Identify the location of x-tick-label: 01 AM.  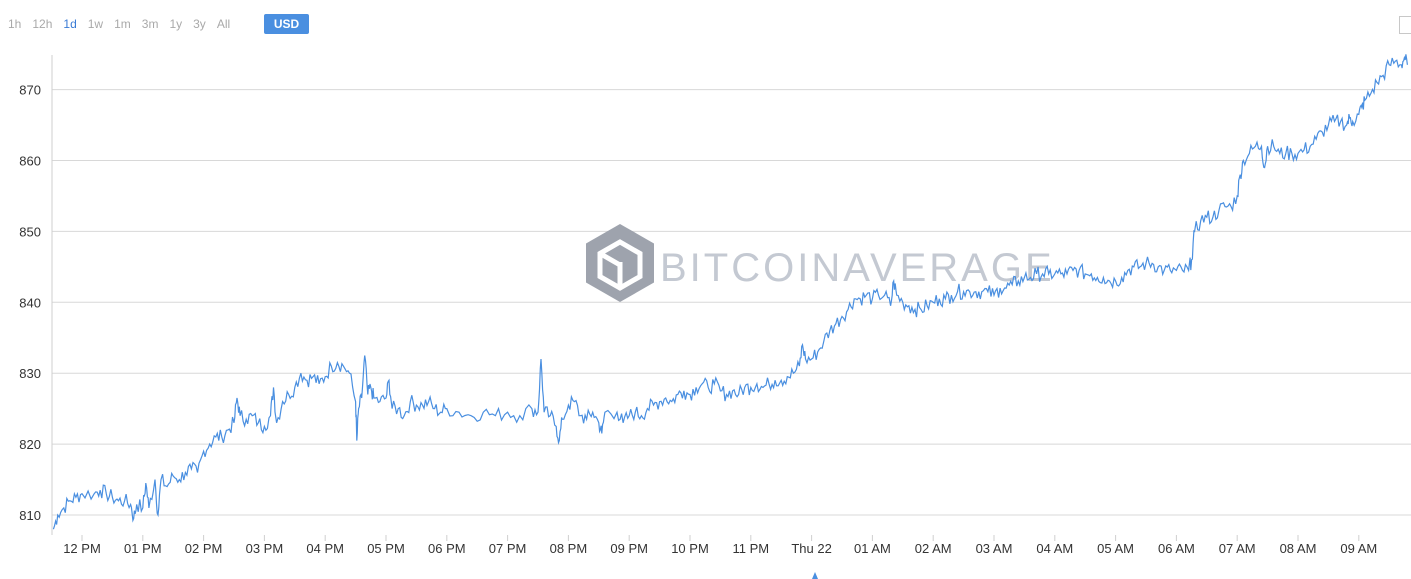
(872, 548).